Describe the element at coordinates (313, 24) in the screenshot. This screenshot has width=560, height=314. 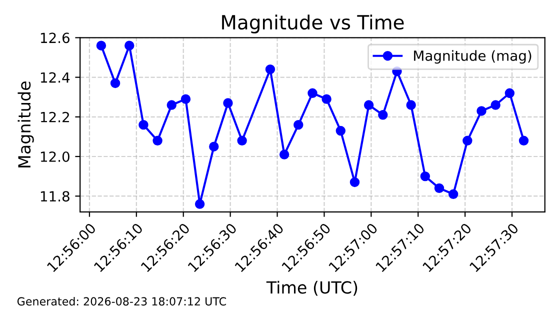
I see `chart-title: Magnitude vs Time` at that location.